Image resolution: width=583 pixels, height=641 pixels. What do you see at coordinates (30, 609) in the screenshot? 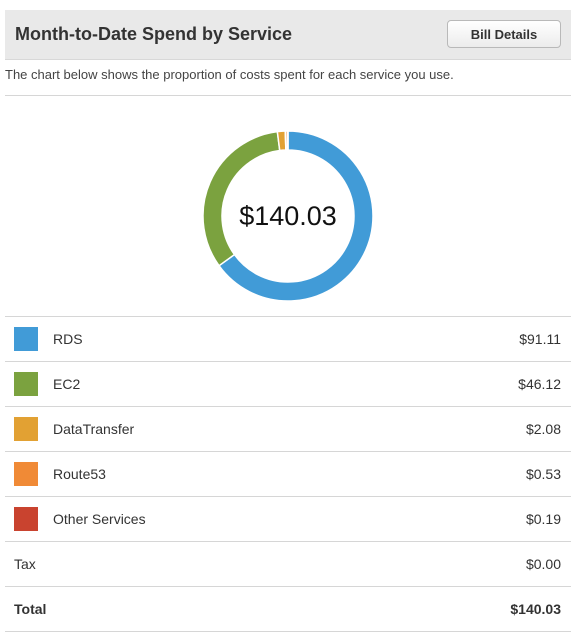
I see `total-label: Total` at bounding box center [30, 609].